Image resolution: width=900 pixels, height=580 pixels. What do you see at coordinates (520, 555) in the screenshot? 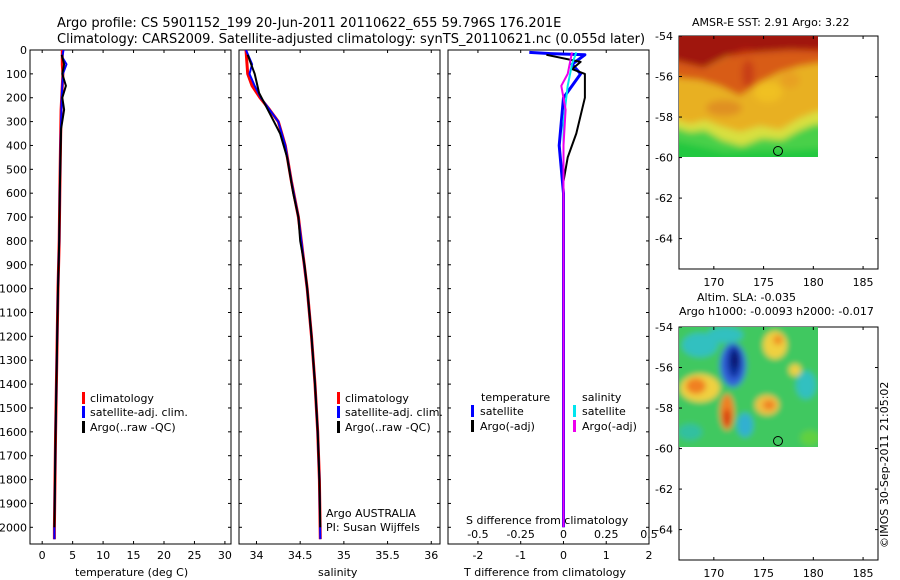
I see `x-tick-label: -1` at bounding box center [520, 555].